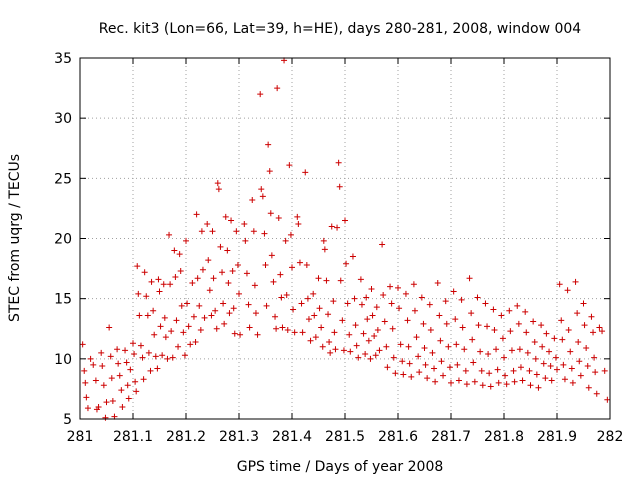  I want to click on x-tick-label: 282, so click(610, 437).